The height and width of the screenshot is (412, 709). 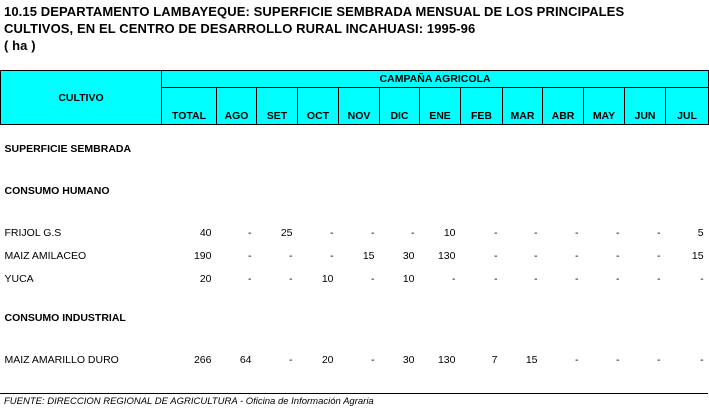 What do you see at coordinates (413, 232) in the screenshot?
I see `cell-dic: -` at bounding box center [413, 232].